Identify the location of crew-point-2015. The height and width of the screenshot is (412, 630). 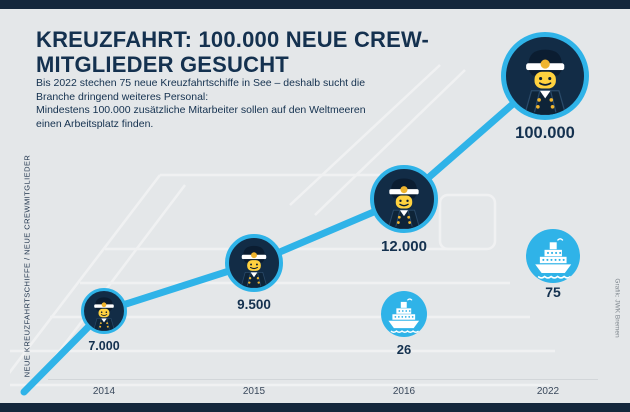
(254, 263).